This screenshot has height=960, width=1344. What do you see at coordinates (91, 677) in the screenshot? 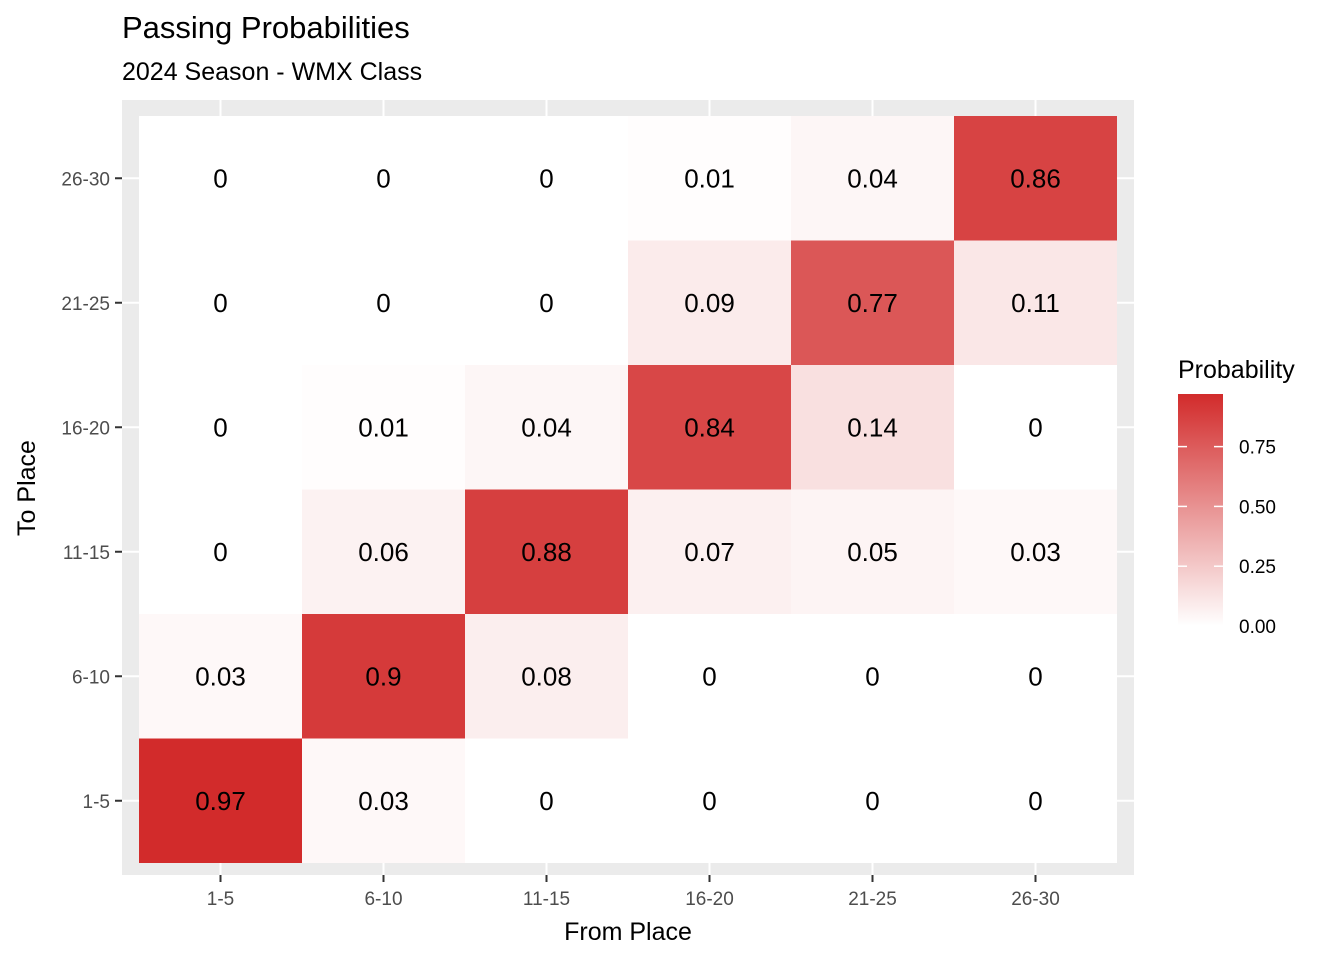
I see `y-tick-label: 6-10` at bounding box center [91, 677].